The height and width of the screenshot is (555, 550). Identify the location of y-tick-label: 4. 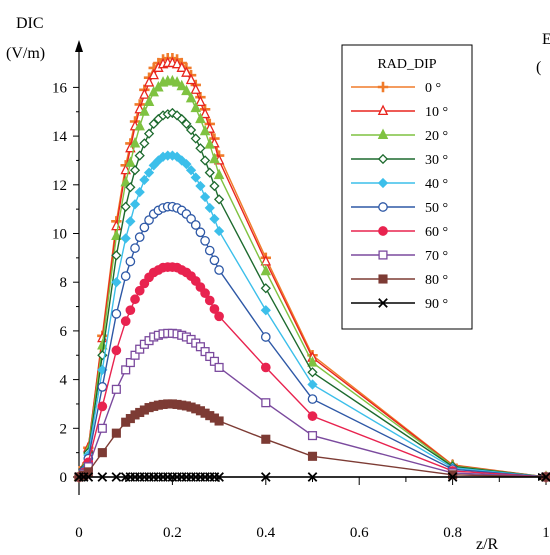
(64, 381).